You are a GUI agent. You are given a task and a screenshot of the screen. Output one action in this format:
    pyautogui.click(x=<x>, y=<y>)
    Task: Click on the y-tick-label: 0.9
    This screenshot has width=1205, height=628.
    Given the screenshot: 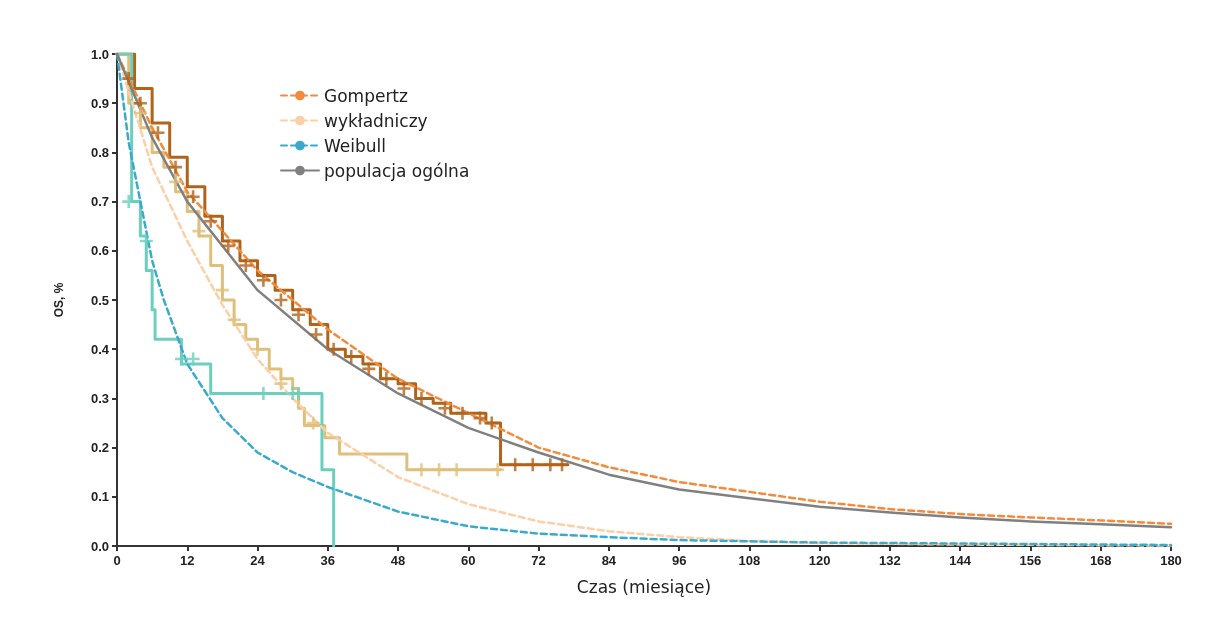 What is the action you would take?
    pyautogui.click(x=99, y=103)
    